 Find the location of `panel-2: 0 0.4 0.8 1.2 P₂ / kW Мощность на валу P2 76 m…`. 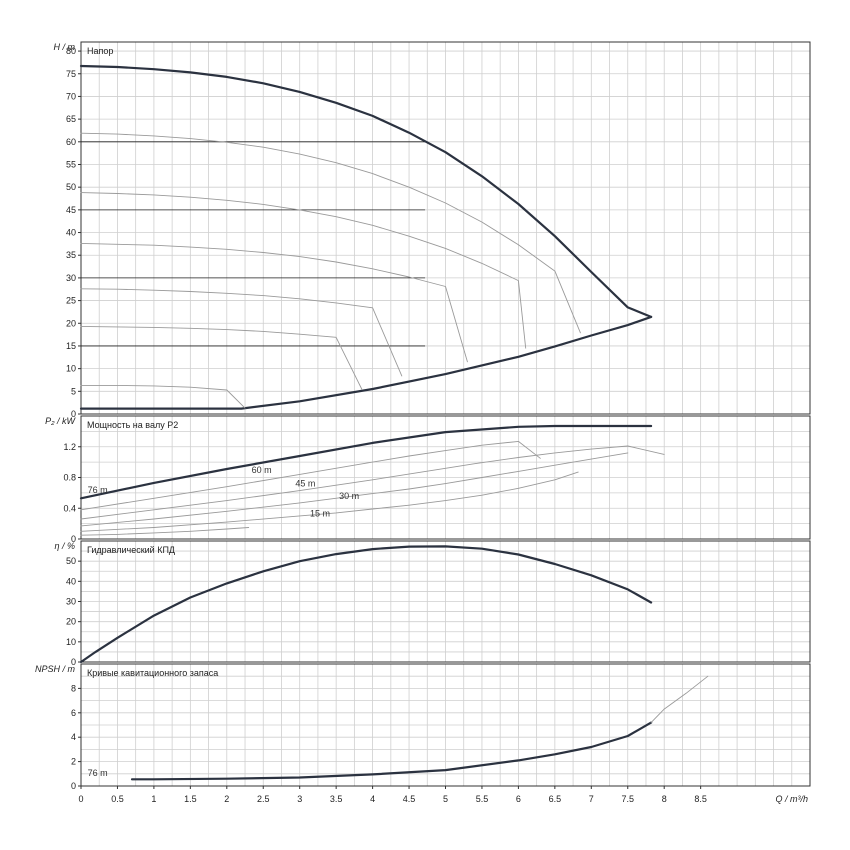

panel-2: 0 0.4 0.8 1.2 P₂ / kW Мощность на валу P2 76 m… is located at coordinates (428, 479).